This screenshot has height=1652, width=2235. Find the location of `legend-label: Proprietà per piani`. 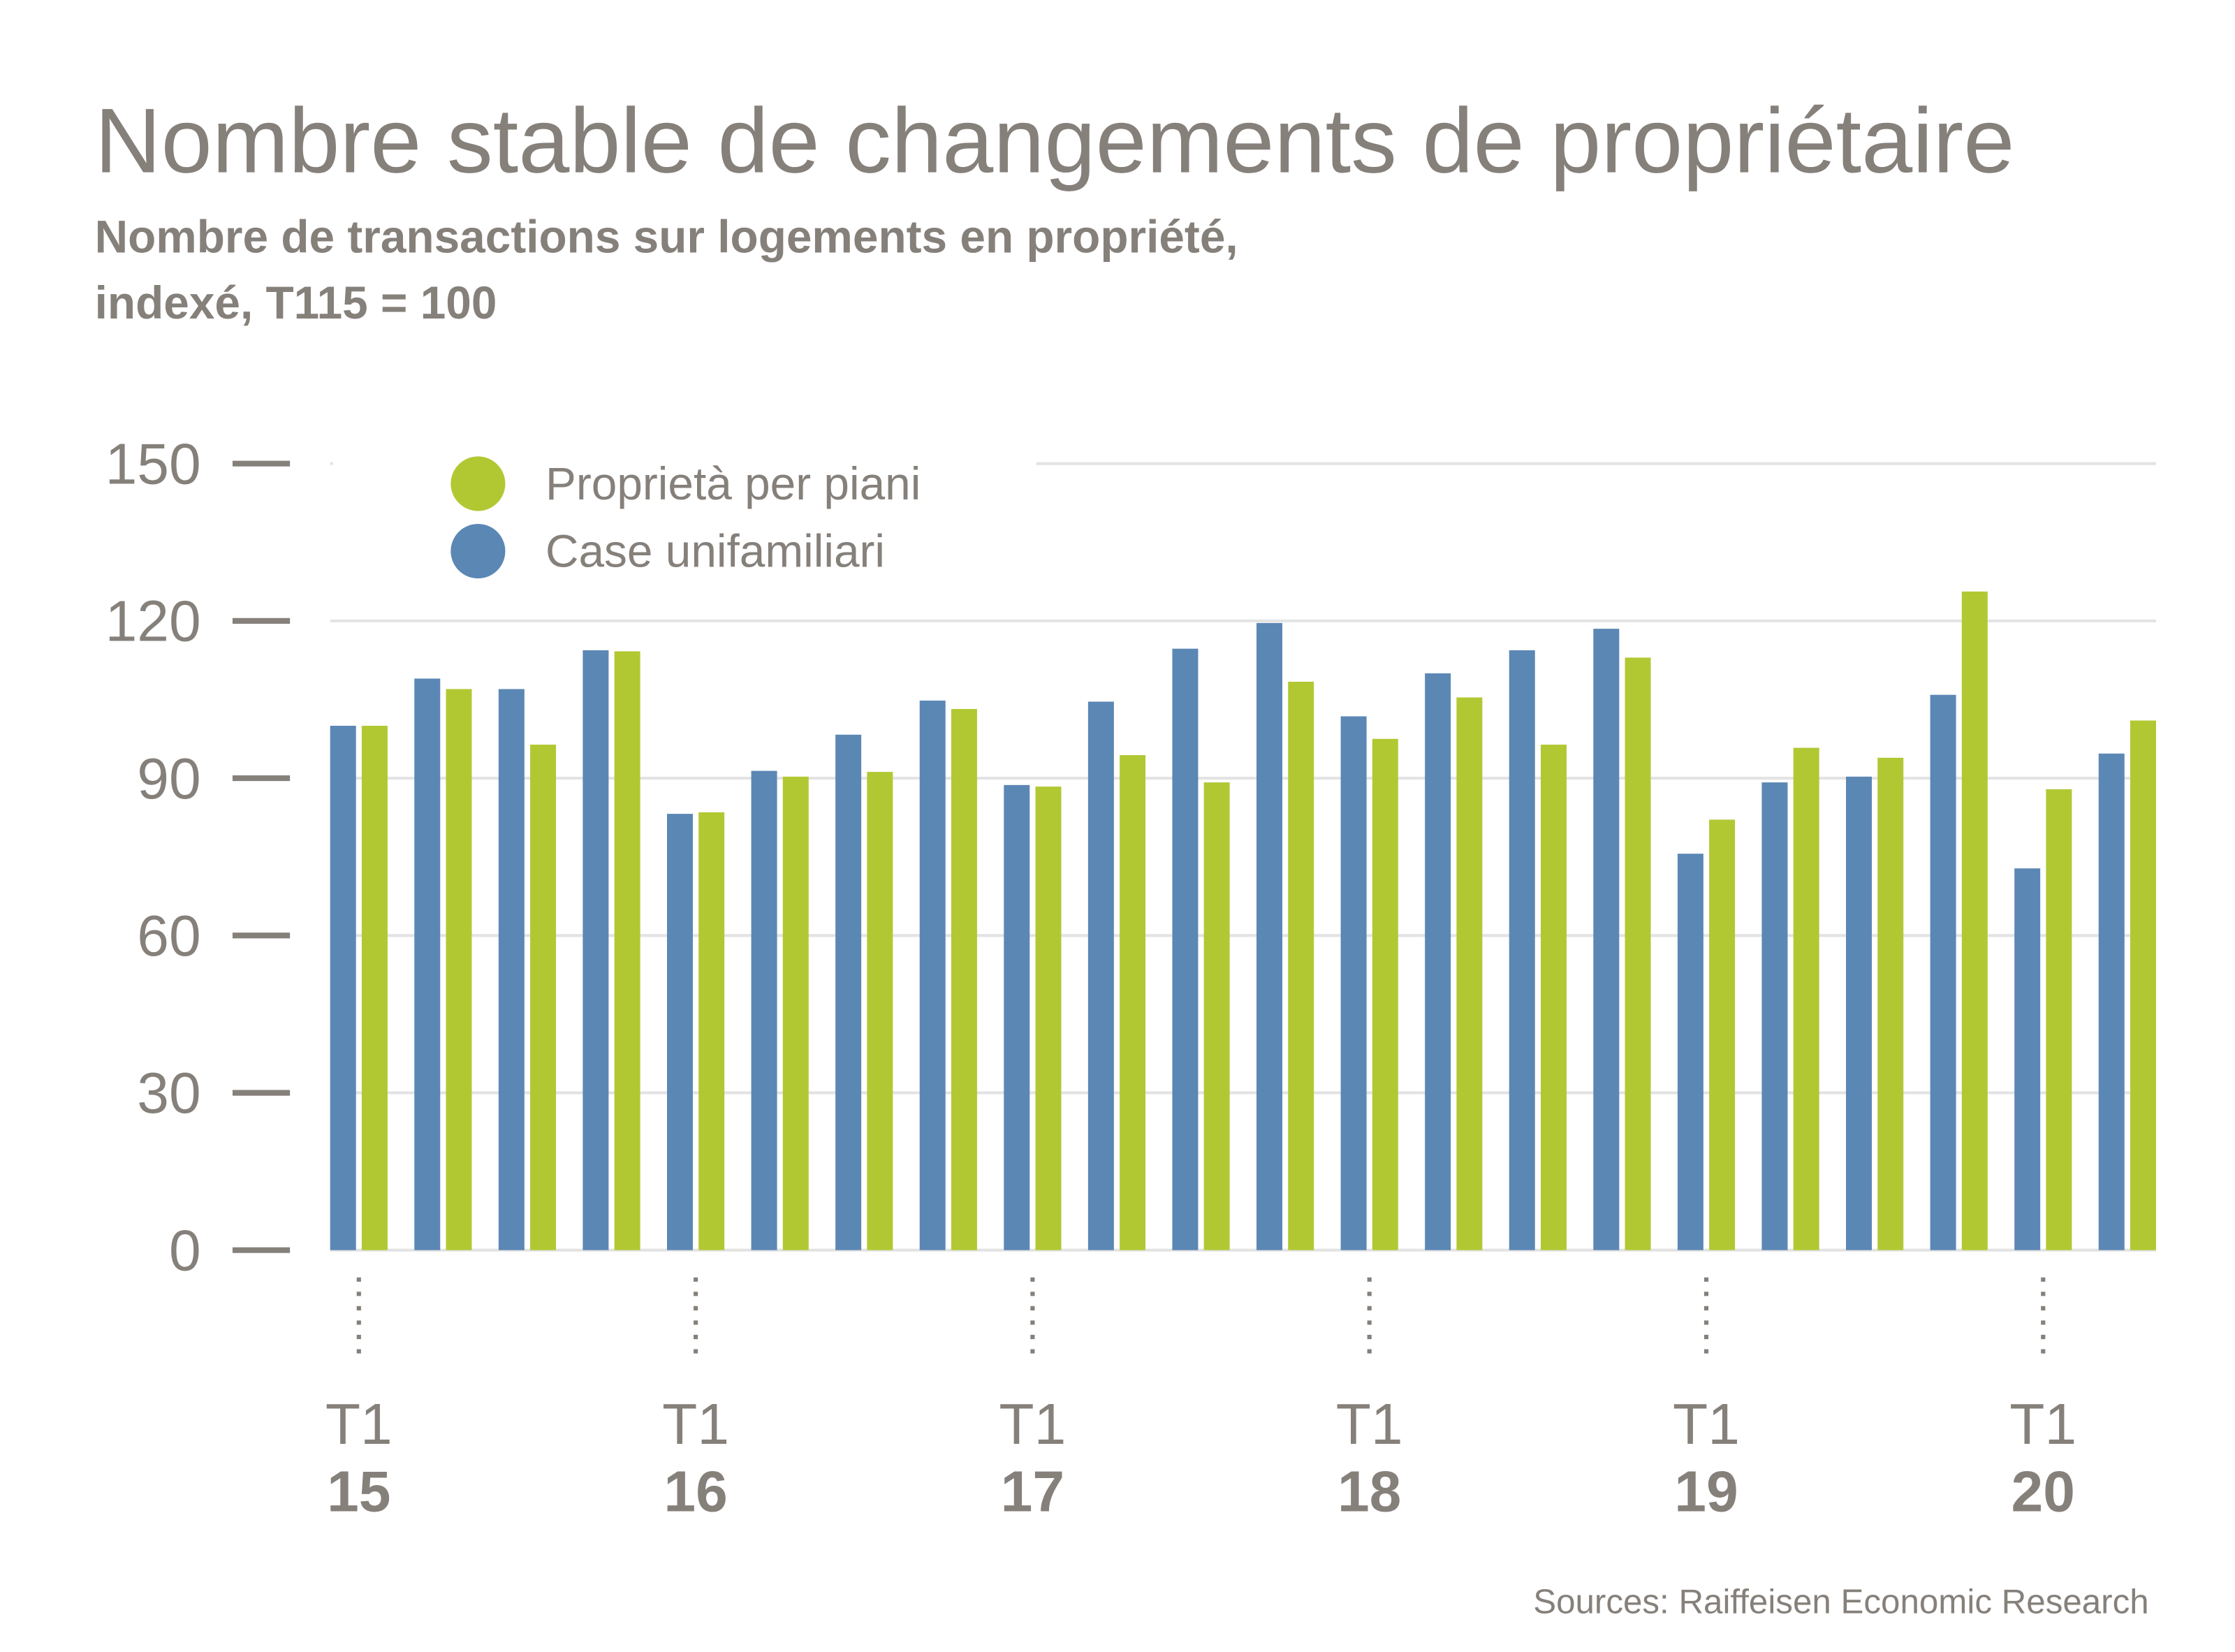

legend-label: Proprietà per piani is located at coordinates (733, 483).